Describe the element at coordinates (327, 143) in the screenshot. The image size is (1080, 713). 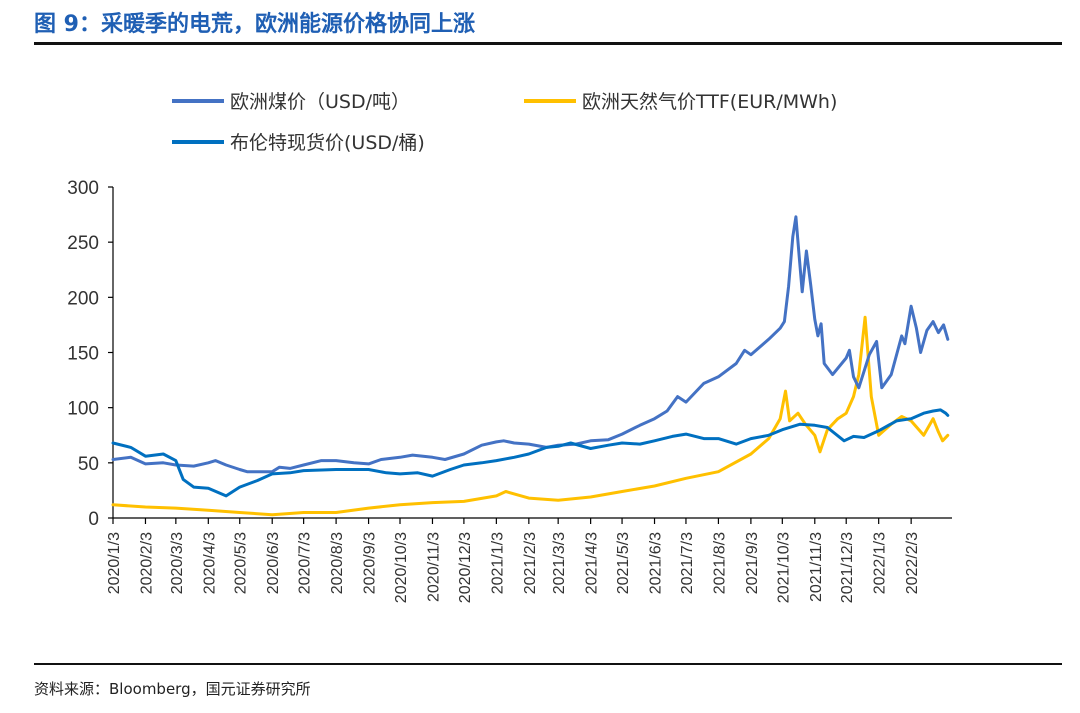
I see `legend-label-3: 布伦特现货价(USD/桶)` at that location.